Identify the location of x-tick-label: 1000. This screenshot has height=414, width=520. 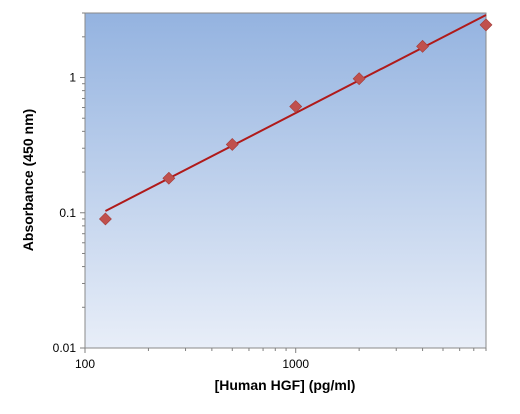
(295, 364).